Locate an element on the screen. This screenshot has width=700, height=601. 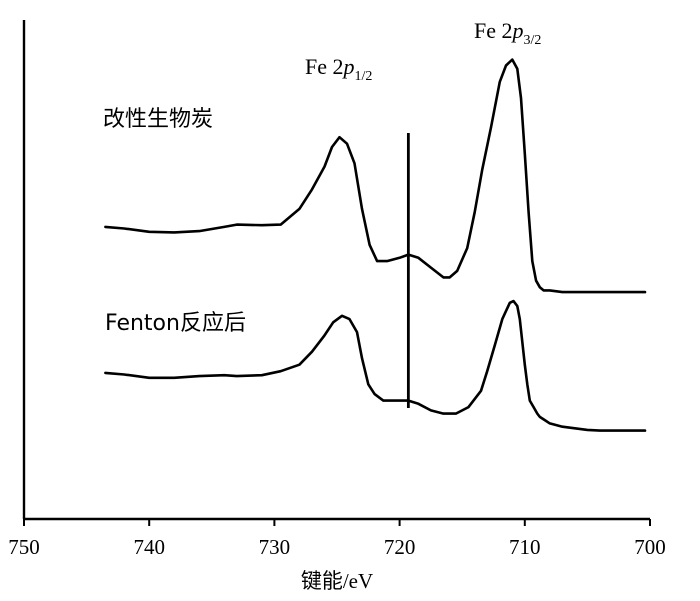
series-label-modified-biochar: 改性生物炭 is located at coordinates (158, 119).